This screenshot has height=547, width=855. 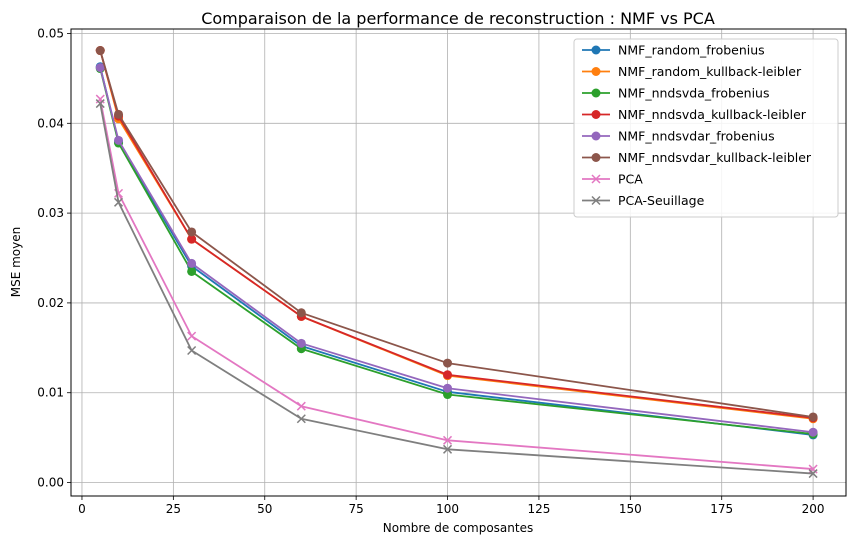 I want to click on y-tick-label: 0.02, so click(x=50, y=303).